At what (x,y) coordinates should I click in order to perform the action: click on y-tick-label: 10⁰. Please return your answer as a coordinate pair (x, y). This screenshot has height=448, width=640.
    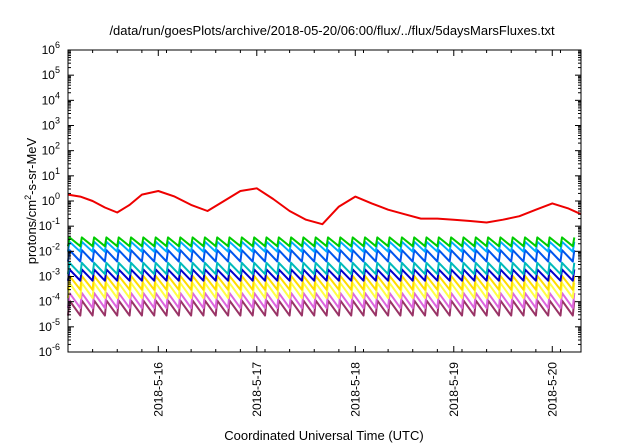
    Looking at the image, I should click on (51, 199).